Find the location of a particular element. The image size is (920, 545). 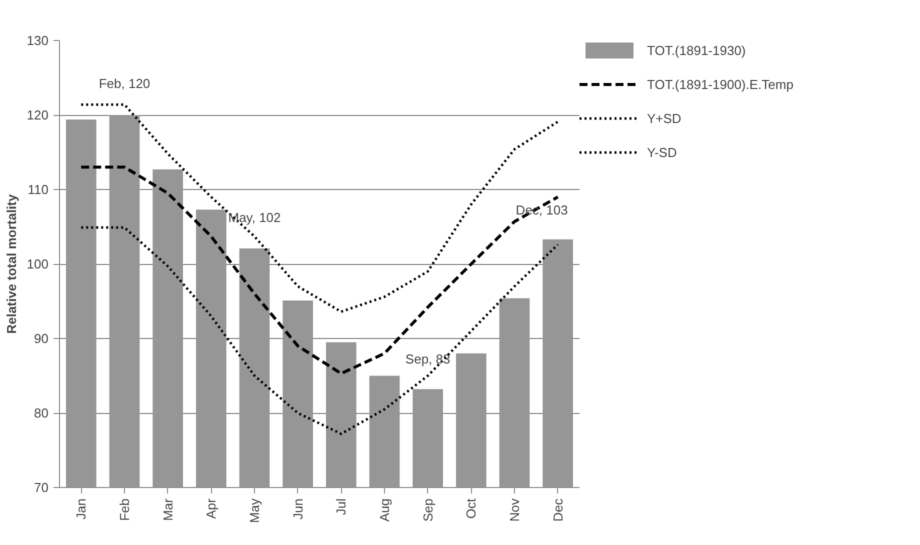

x-tick-label: Apr is located at coordinates (211, 508).